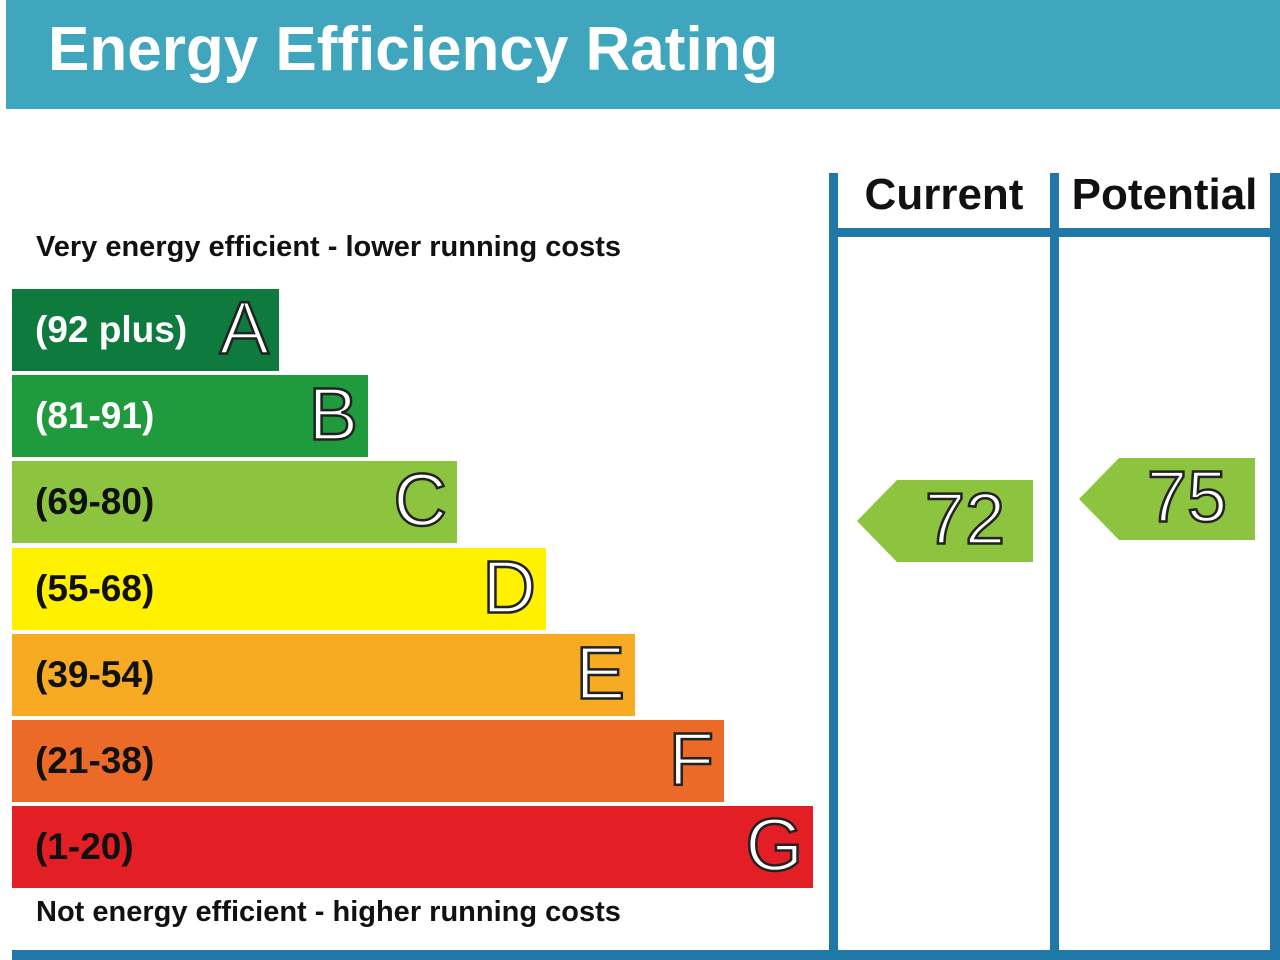  What do you see at coordinates (234, 502) in the screenshot?
I see `band-c: (69-80) C` at bounding box center [234, 502].